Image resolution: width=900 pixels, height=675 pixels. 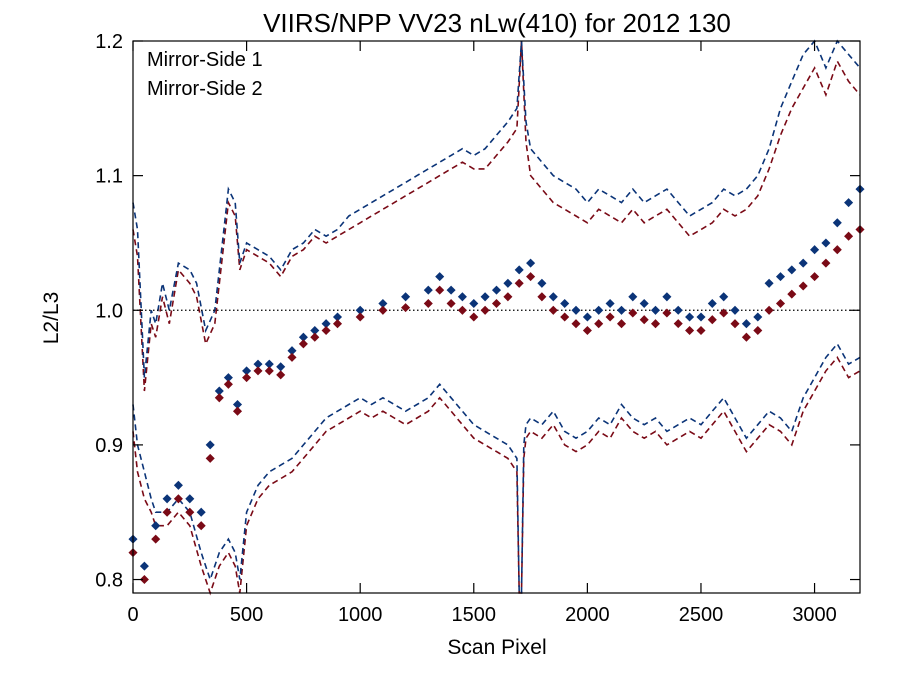 I want to click on legend-item-mirror-side-2: Mirror-Side 2, so click(x=205, y=89).